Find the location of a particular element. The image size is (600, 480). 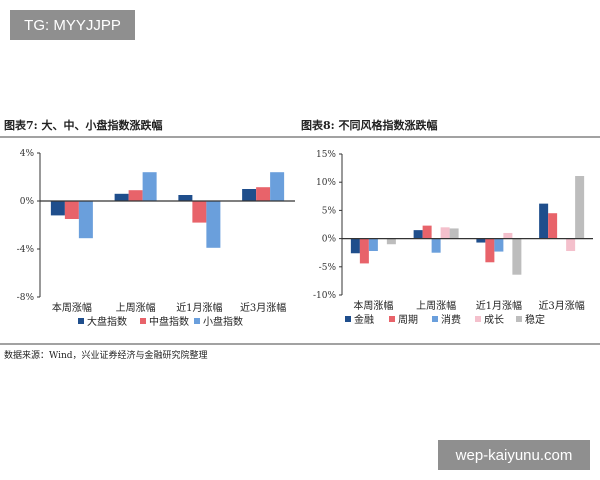

watermark-top-left: TG: MYYJJPP is located at coordinates (72, 25).